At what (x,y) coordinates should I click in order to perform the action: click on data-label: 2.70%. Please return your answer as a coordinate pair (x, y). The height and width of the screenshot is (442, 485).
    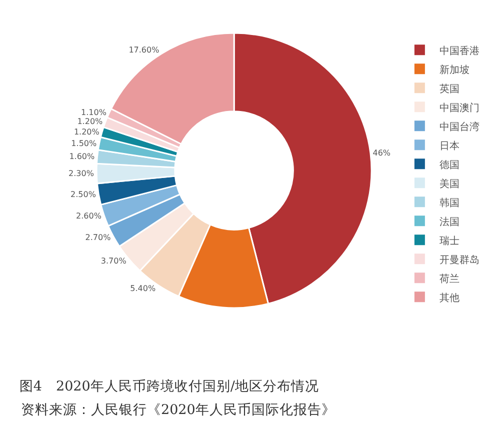
    Looking at the image, I should click on (98, 237).